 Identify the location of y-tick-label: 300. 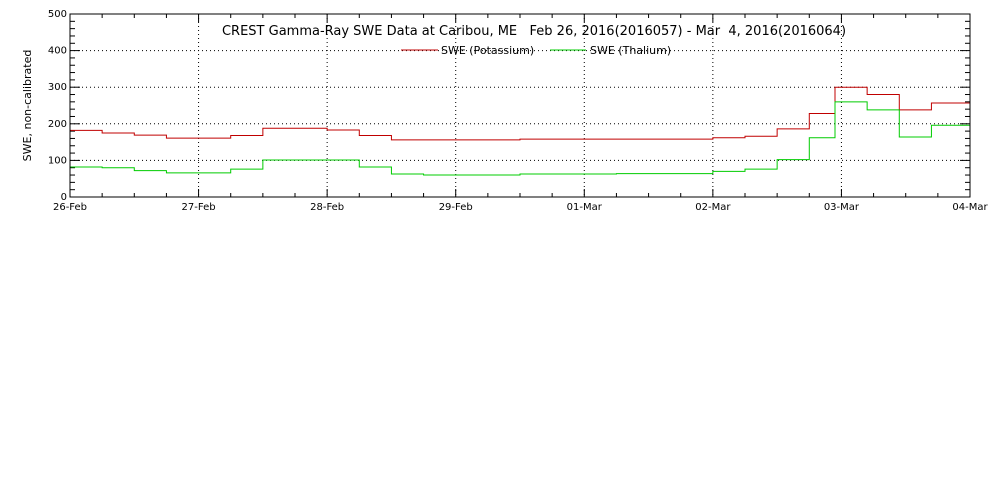
(57, 87).